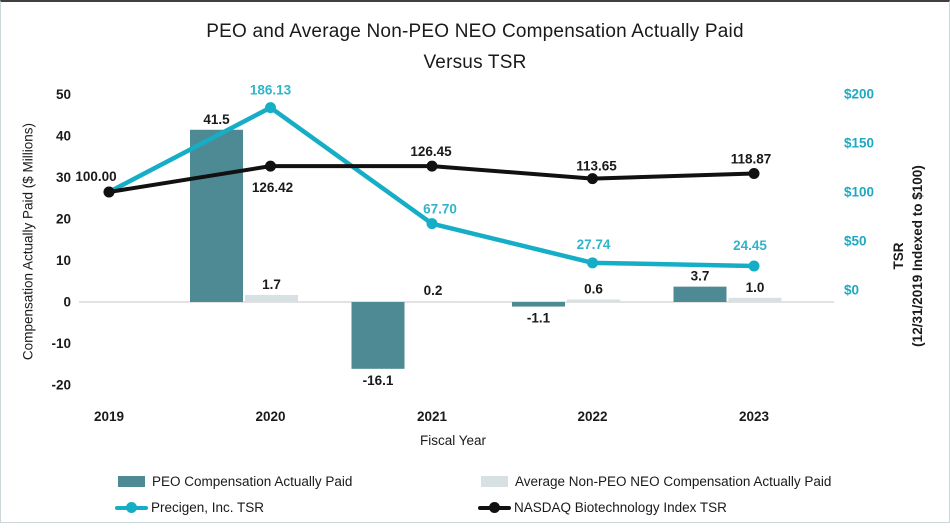  I want to click on line-label-precigen-2020: 186.13, so click(271, 90).